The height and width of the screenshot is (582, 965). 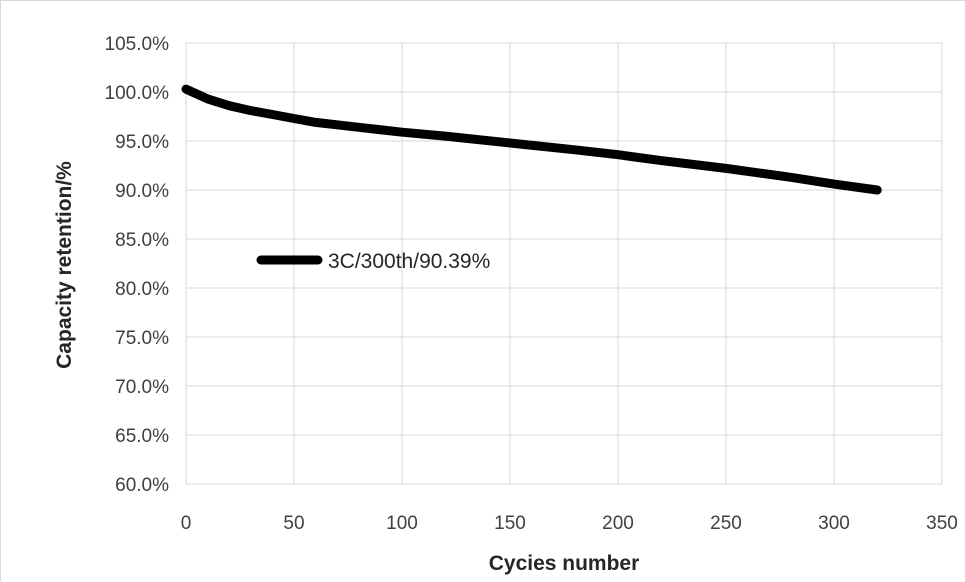 I want to click on y-tick-label: 105.0%, so click(x=137, y=44).